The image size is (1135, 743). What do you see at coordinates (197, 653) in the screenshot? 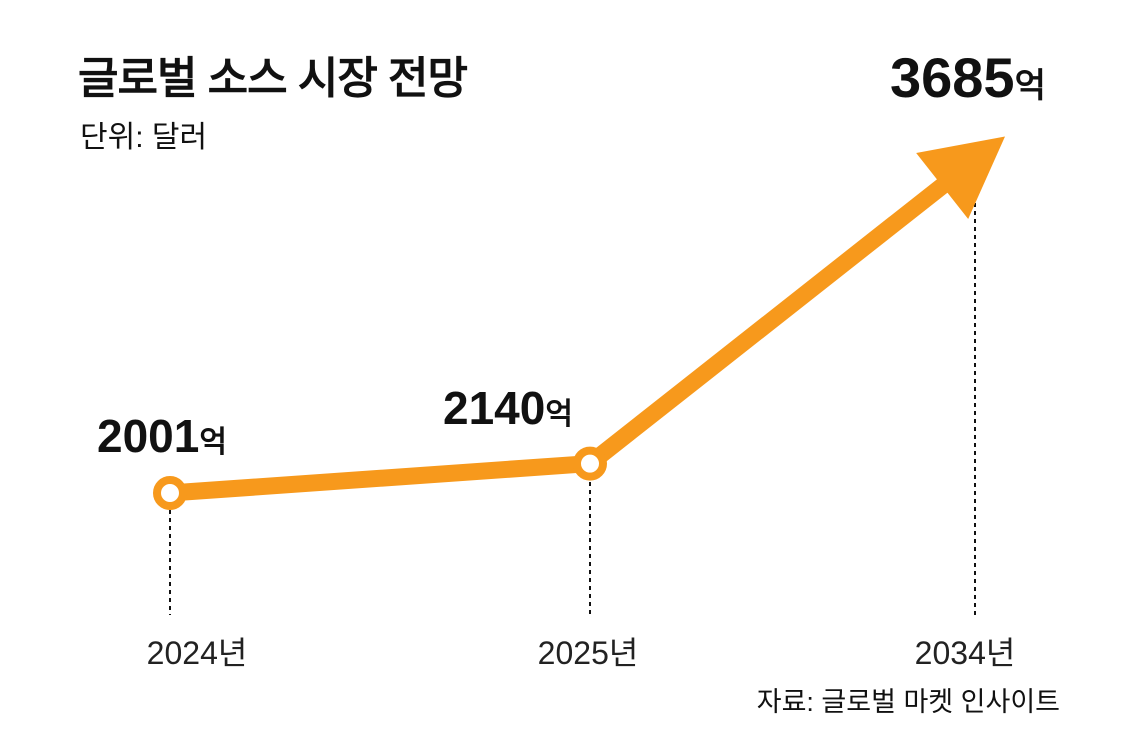
I see `x-tick-label: 2024년` at bounding box center [197, 653].